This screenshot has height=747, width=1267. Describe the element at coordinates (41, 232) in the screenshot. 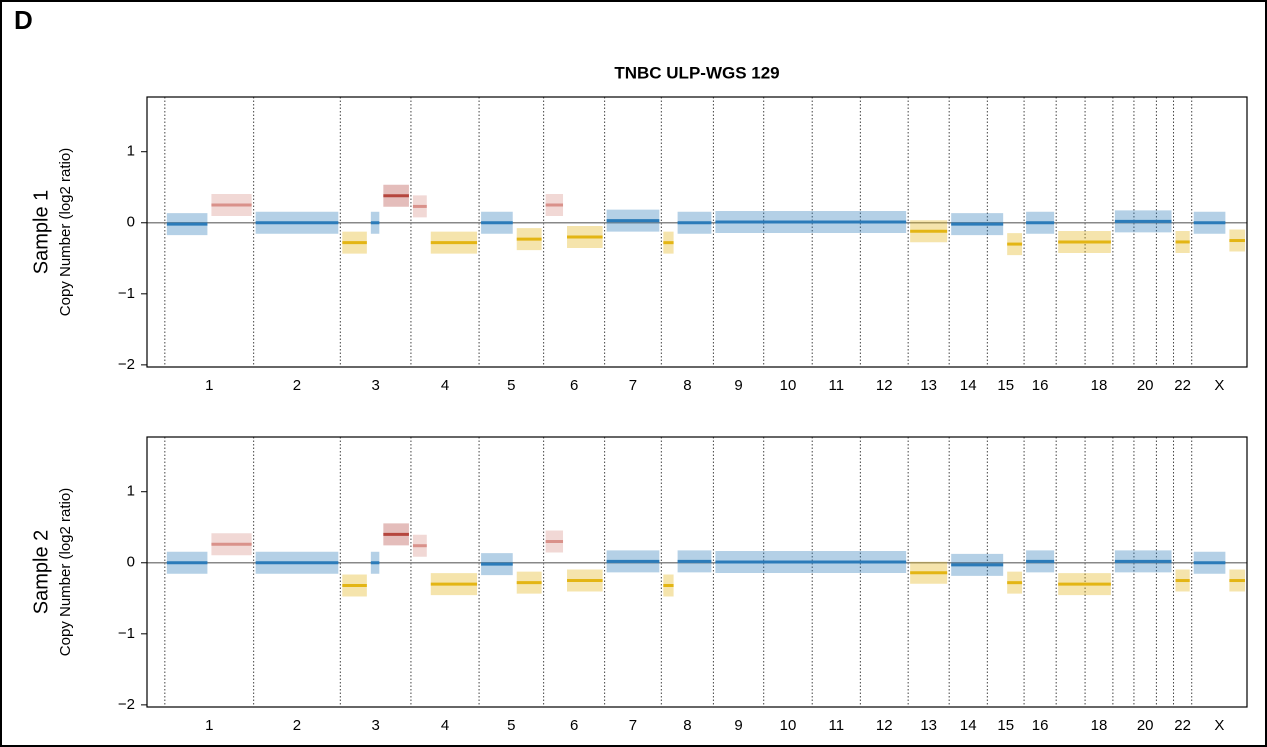

I see `y-axis-label: Sample 1` at that location.